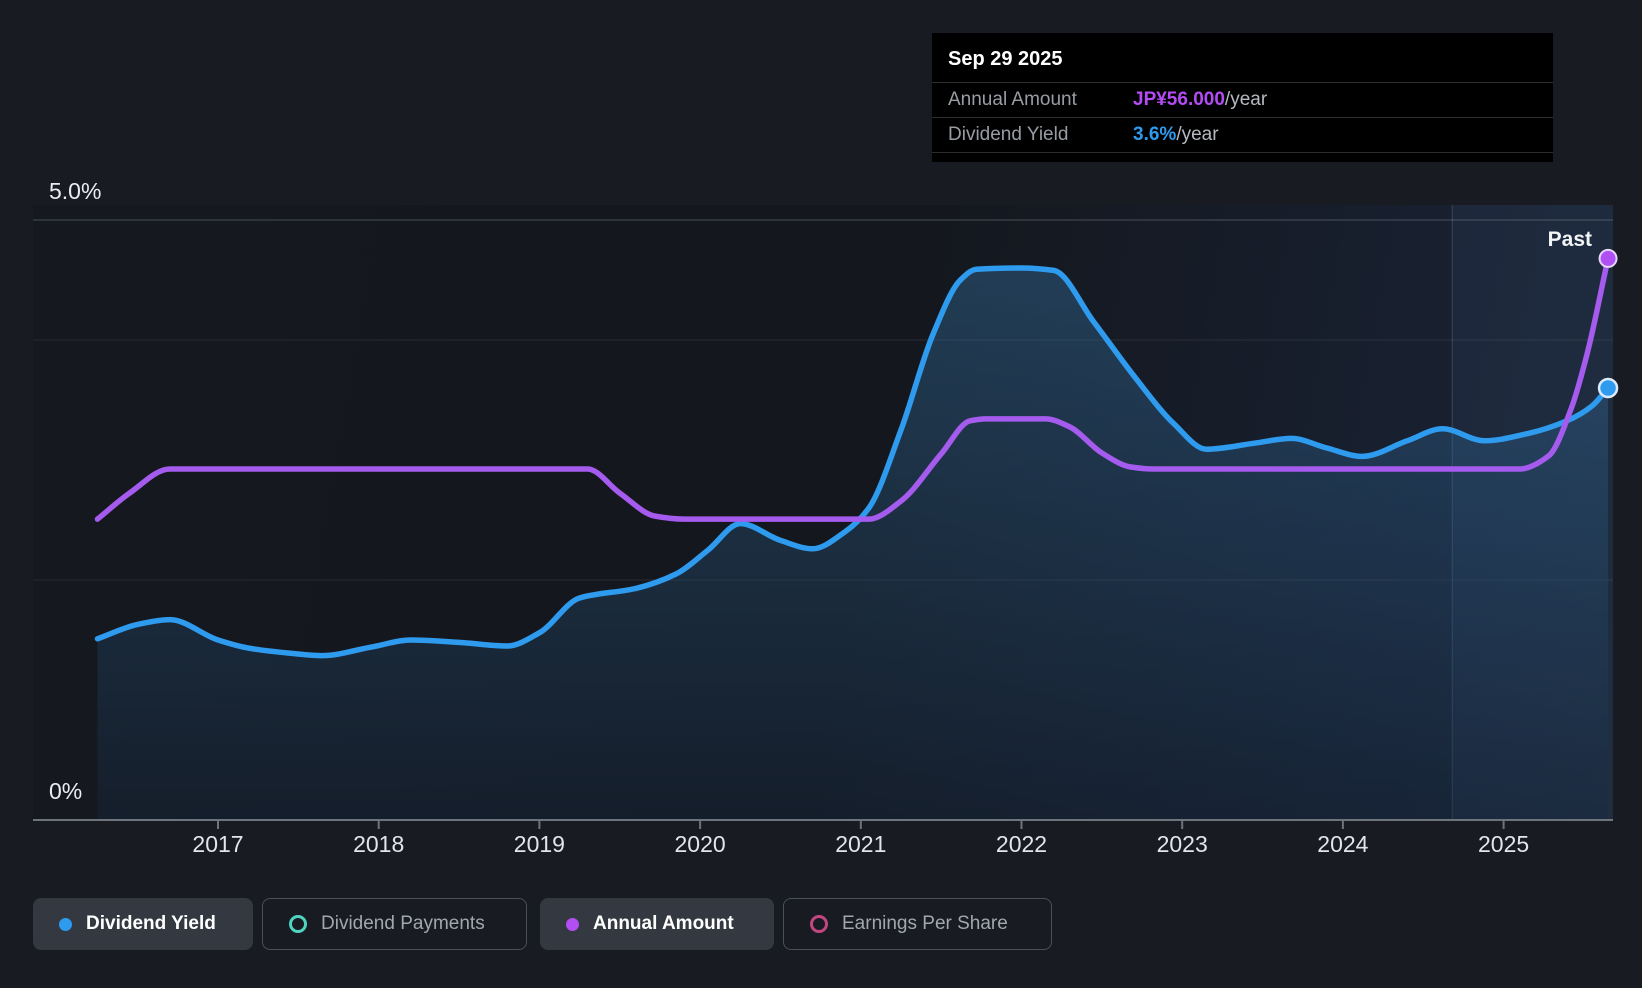 The width and height of the screenshot is (1642, 988). What do you see at coordinates (151, 923) in the screenshot?
I see `legend-label: Dividend Yield` at bounding box center [151, 923].